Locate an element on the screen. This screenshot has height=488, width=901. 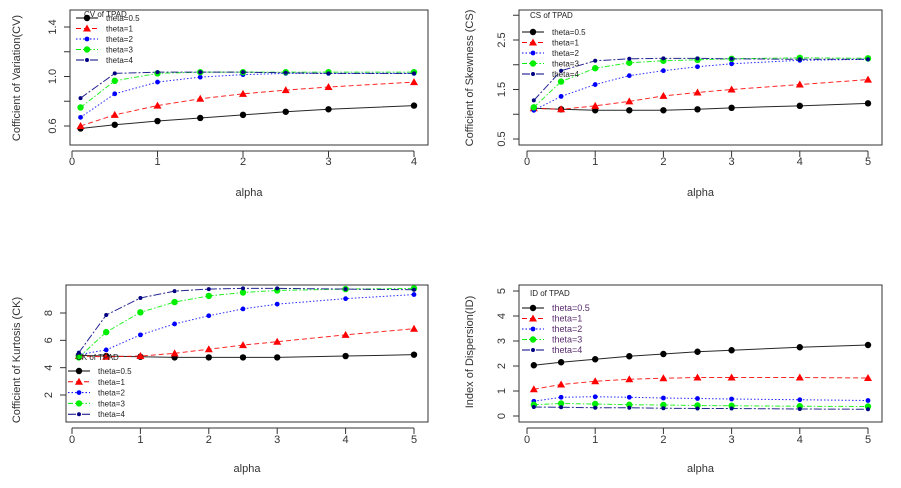
y-tick-label: 1.0 is located at coordinates (53, 76).